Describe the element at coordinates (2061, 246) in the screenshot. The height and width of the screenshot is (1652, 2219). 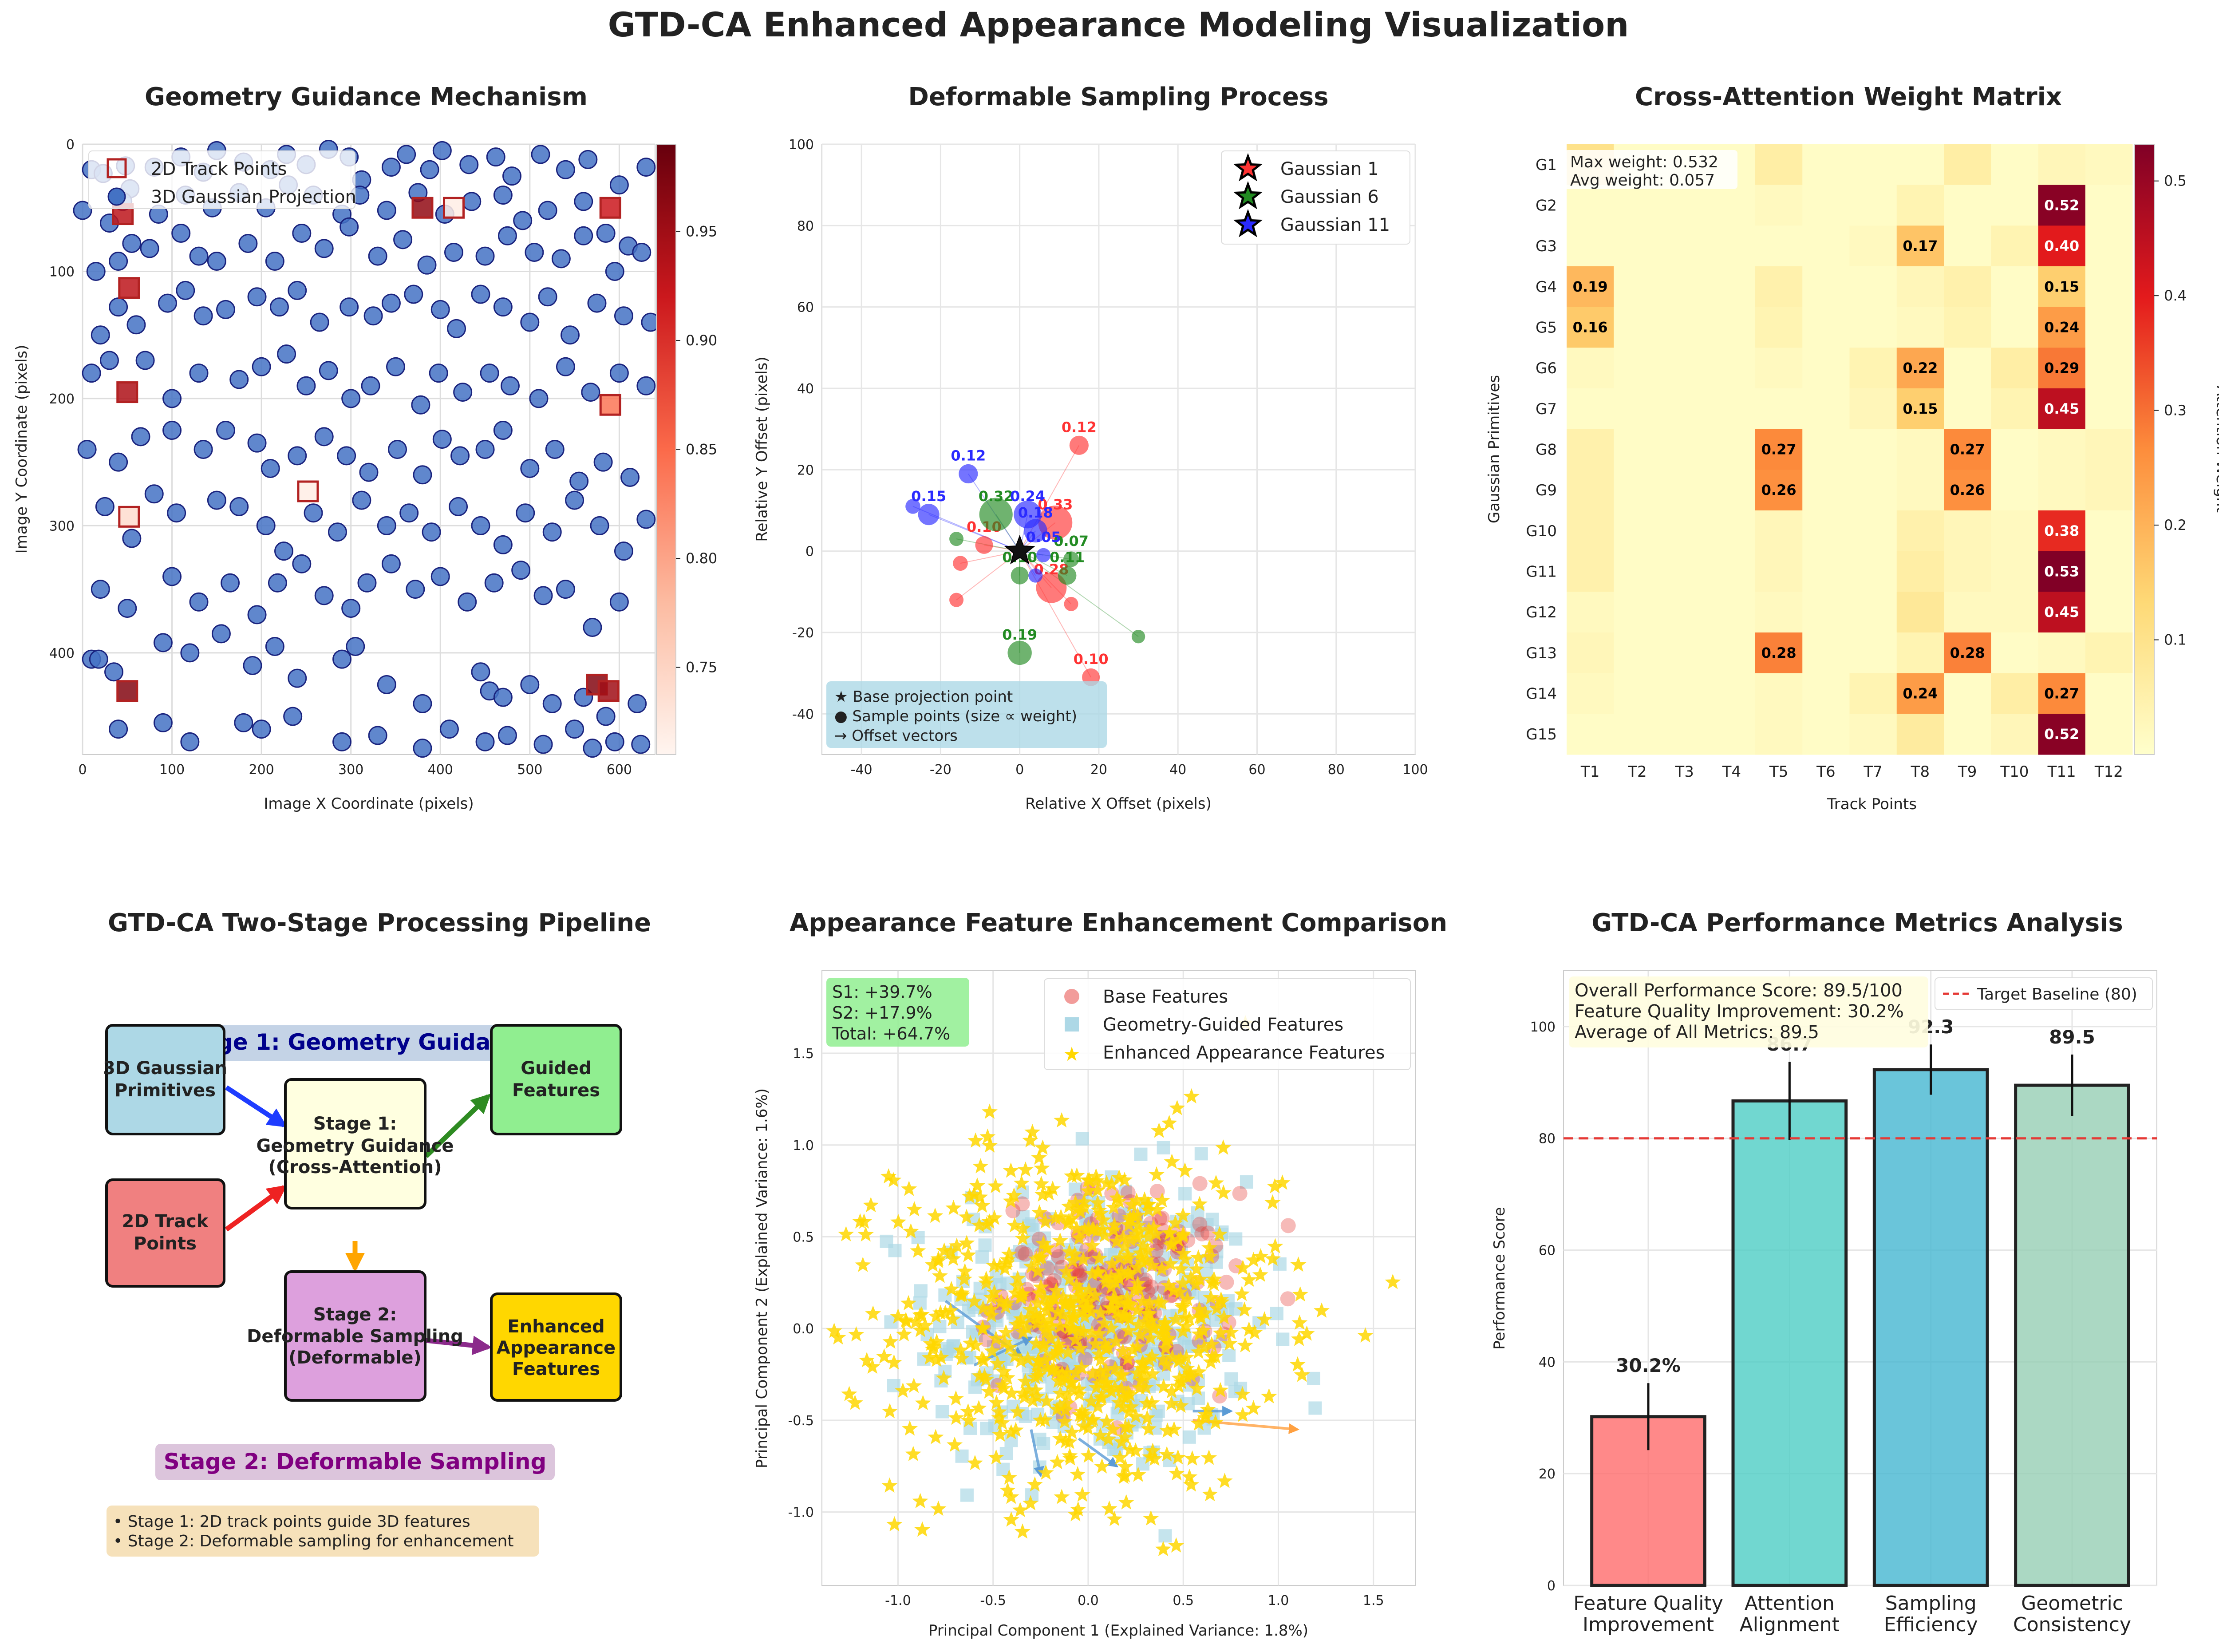
I see `cell-value-label: 0.40` at that location.